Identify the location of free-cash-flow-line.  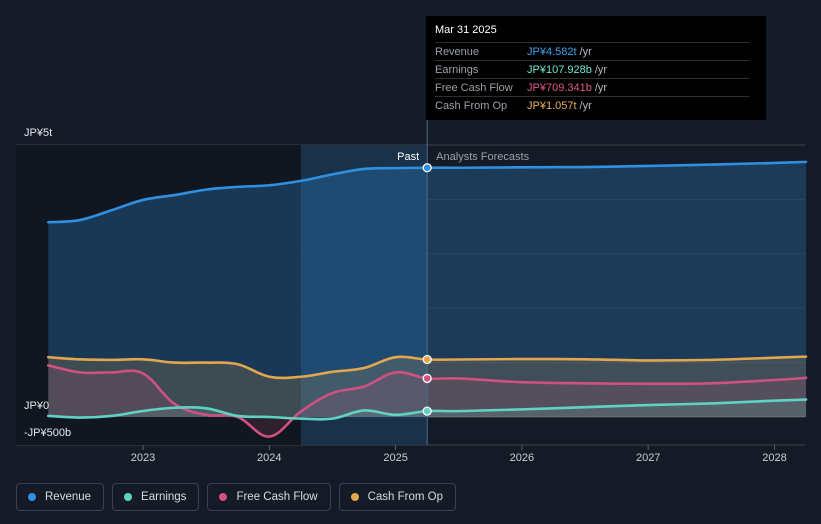
(427, 401).